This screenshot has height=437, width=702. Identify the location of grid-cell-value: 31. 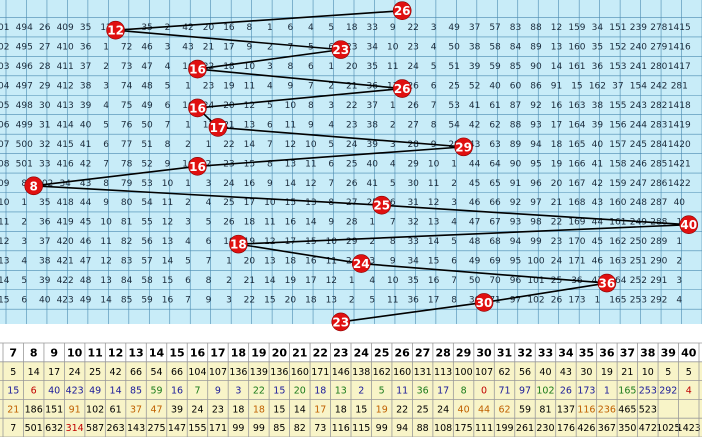
(44, 125).